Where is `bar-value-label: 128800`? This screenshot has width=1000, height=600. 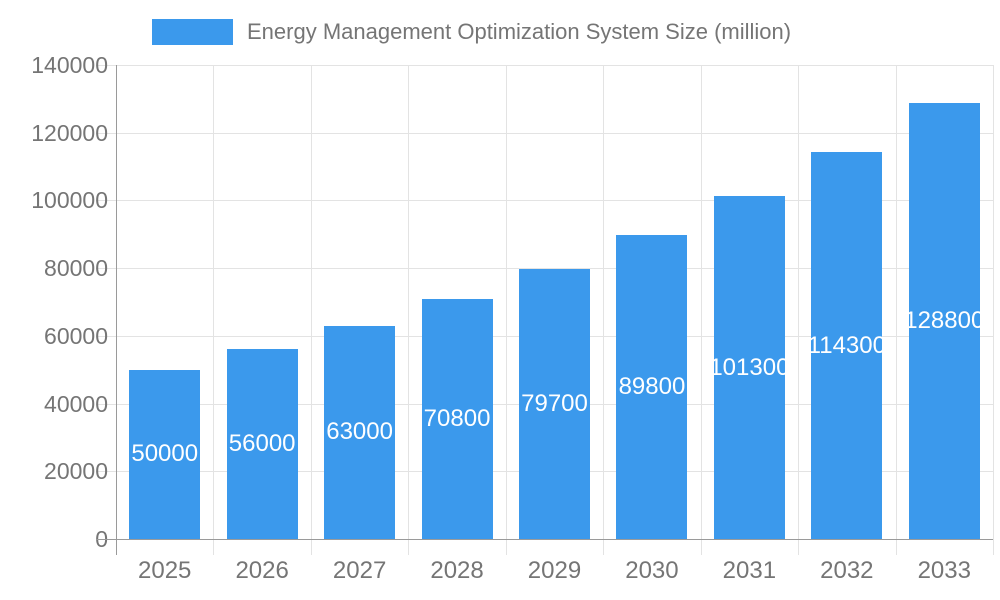 bar-value-label: 128800 is located at coordinates (944, 320).